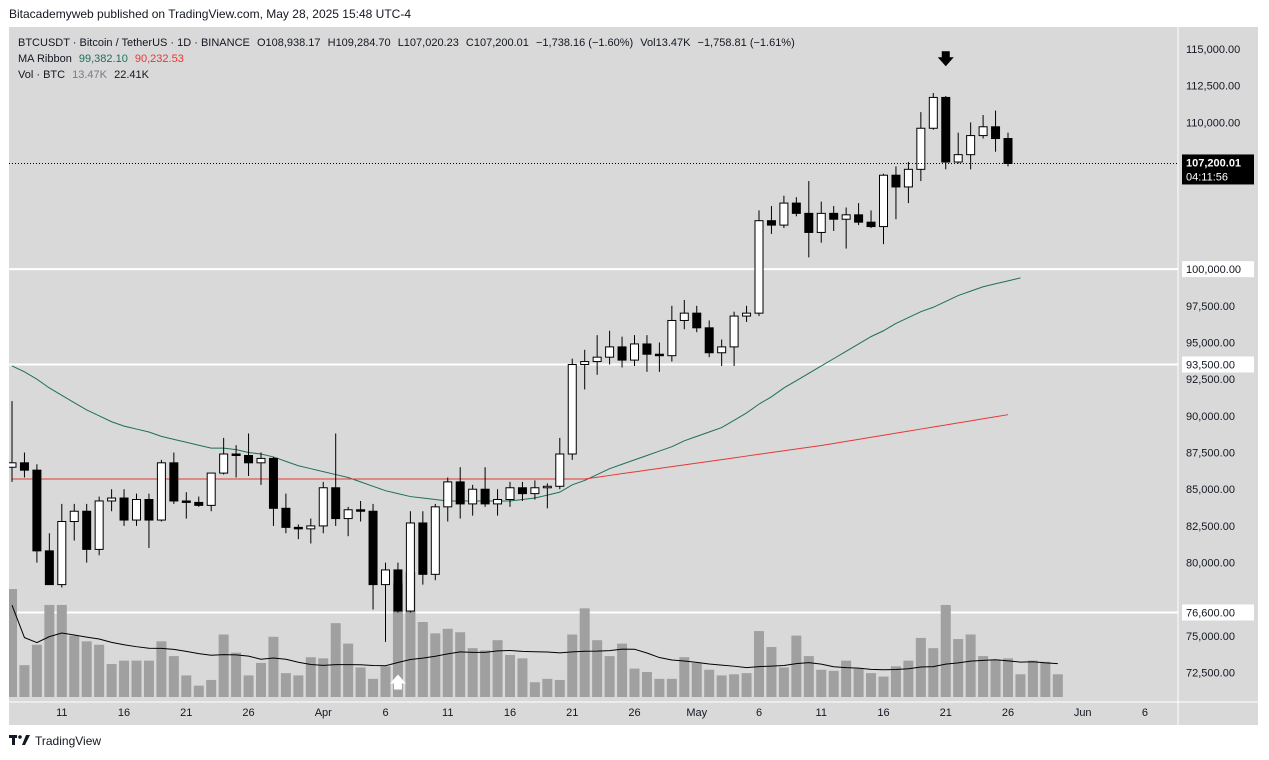 This screenshot has height=760, width=1269. What do you see at coordinates (323, 713) in the screenshot?
I see `x-tick-label: Apr` at bounding box center [323, 713].